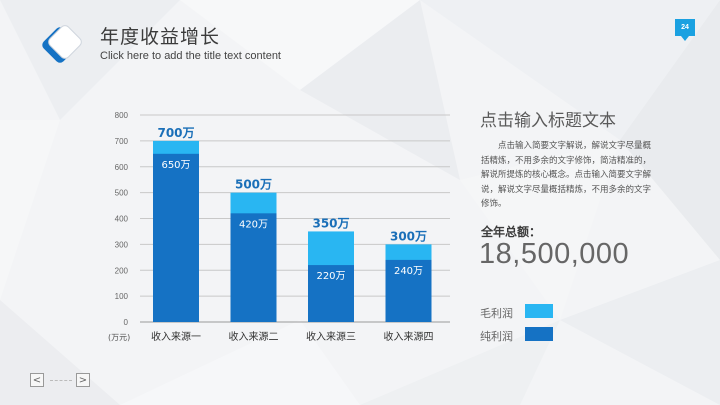 This screenshot has height=405, width=720. Describe the element at coordinates (685, 30) in the screenshot. I see `page-number-badge: 24` at that location.